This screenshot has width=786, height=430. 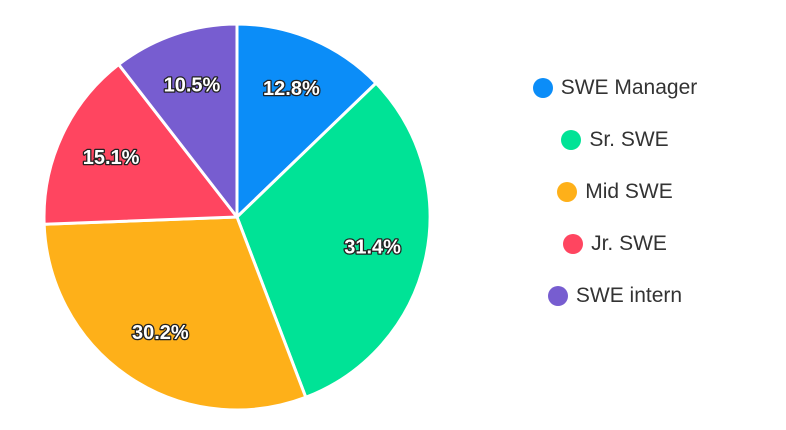 I want to click on slice-data-label-swe-manager: 12.8%, so click(x=291, y=89).